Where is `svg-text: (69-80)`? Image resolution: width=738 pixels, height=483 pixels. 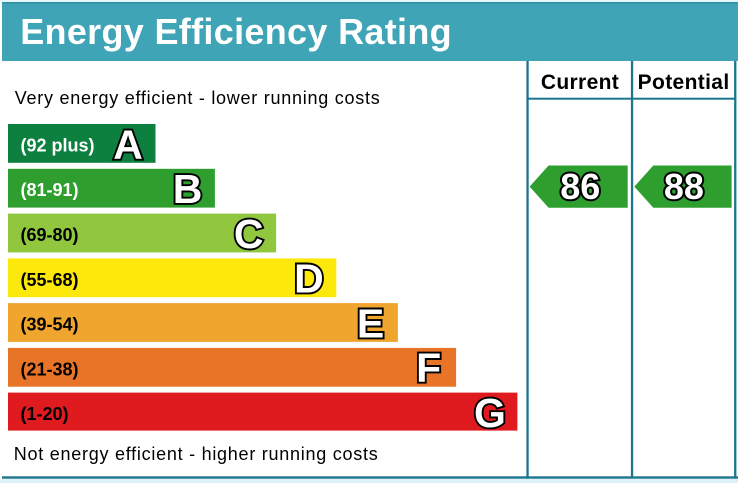 svg-text: (69-80) is located at coordinates (50, 235).